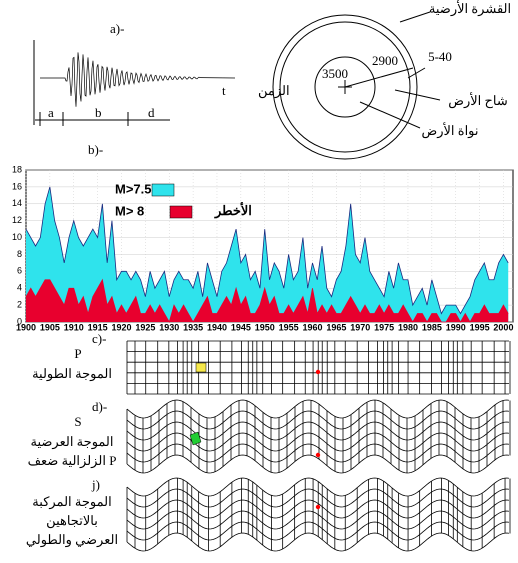  I want to click on panel-label: a)-, so click(117, 28).